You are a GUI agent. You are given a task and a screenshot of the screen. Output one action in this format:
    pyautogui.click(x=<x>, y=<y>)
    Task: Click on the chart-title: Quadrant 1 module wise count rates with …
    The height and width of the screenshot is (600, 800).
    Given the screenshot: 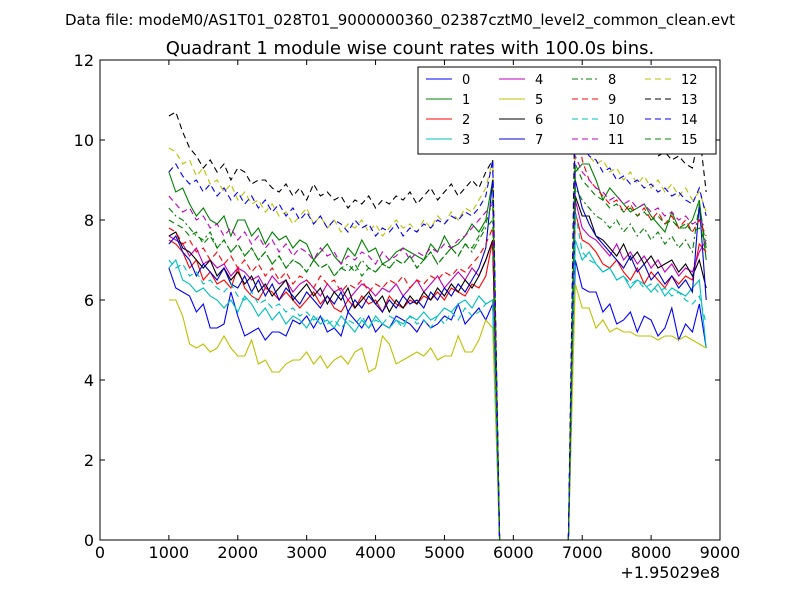 What is the action you would take?
    pyautogui.click(x=410, y=48)
    